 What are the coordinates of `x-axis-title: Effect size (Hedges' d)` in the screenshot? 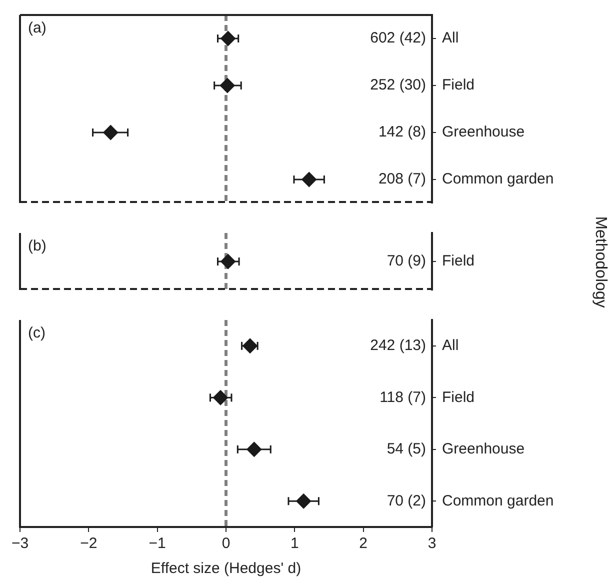 It's located at (226, 569).